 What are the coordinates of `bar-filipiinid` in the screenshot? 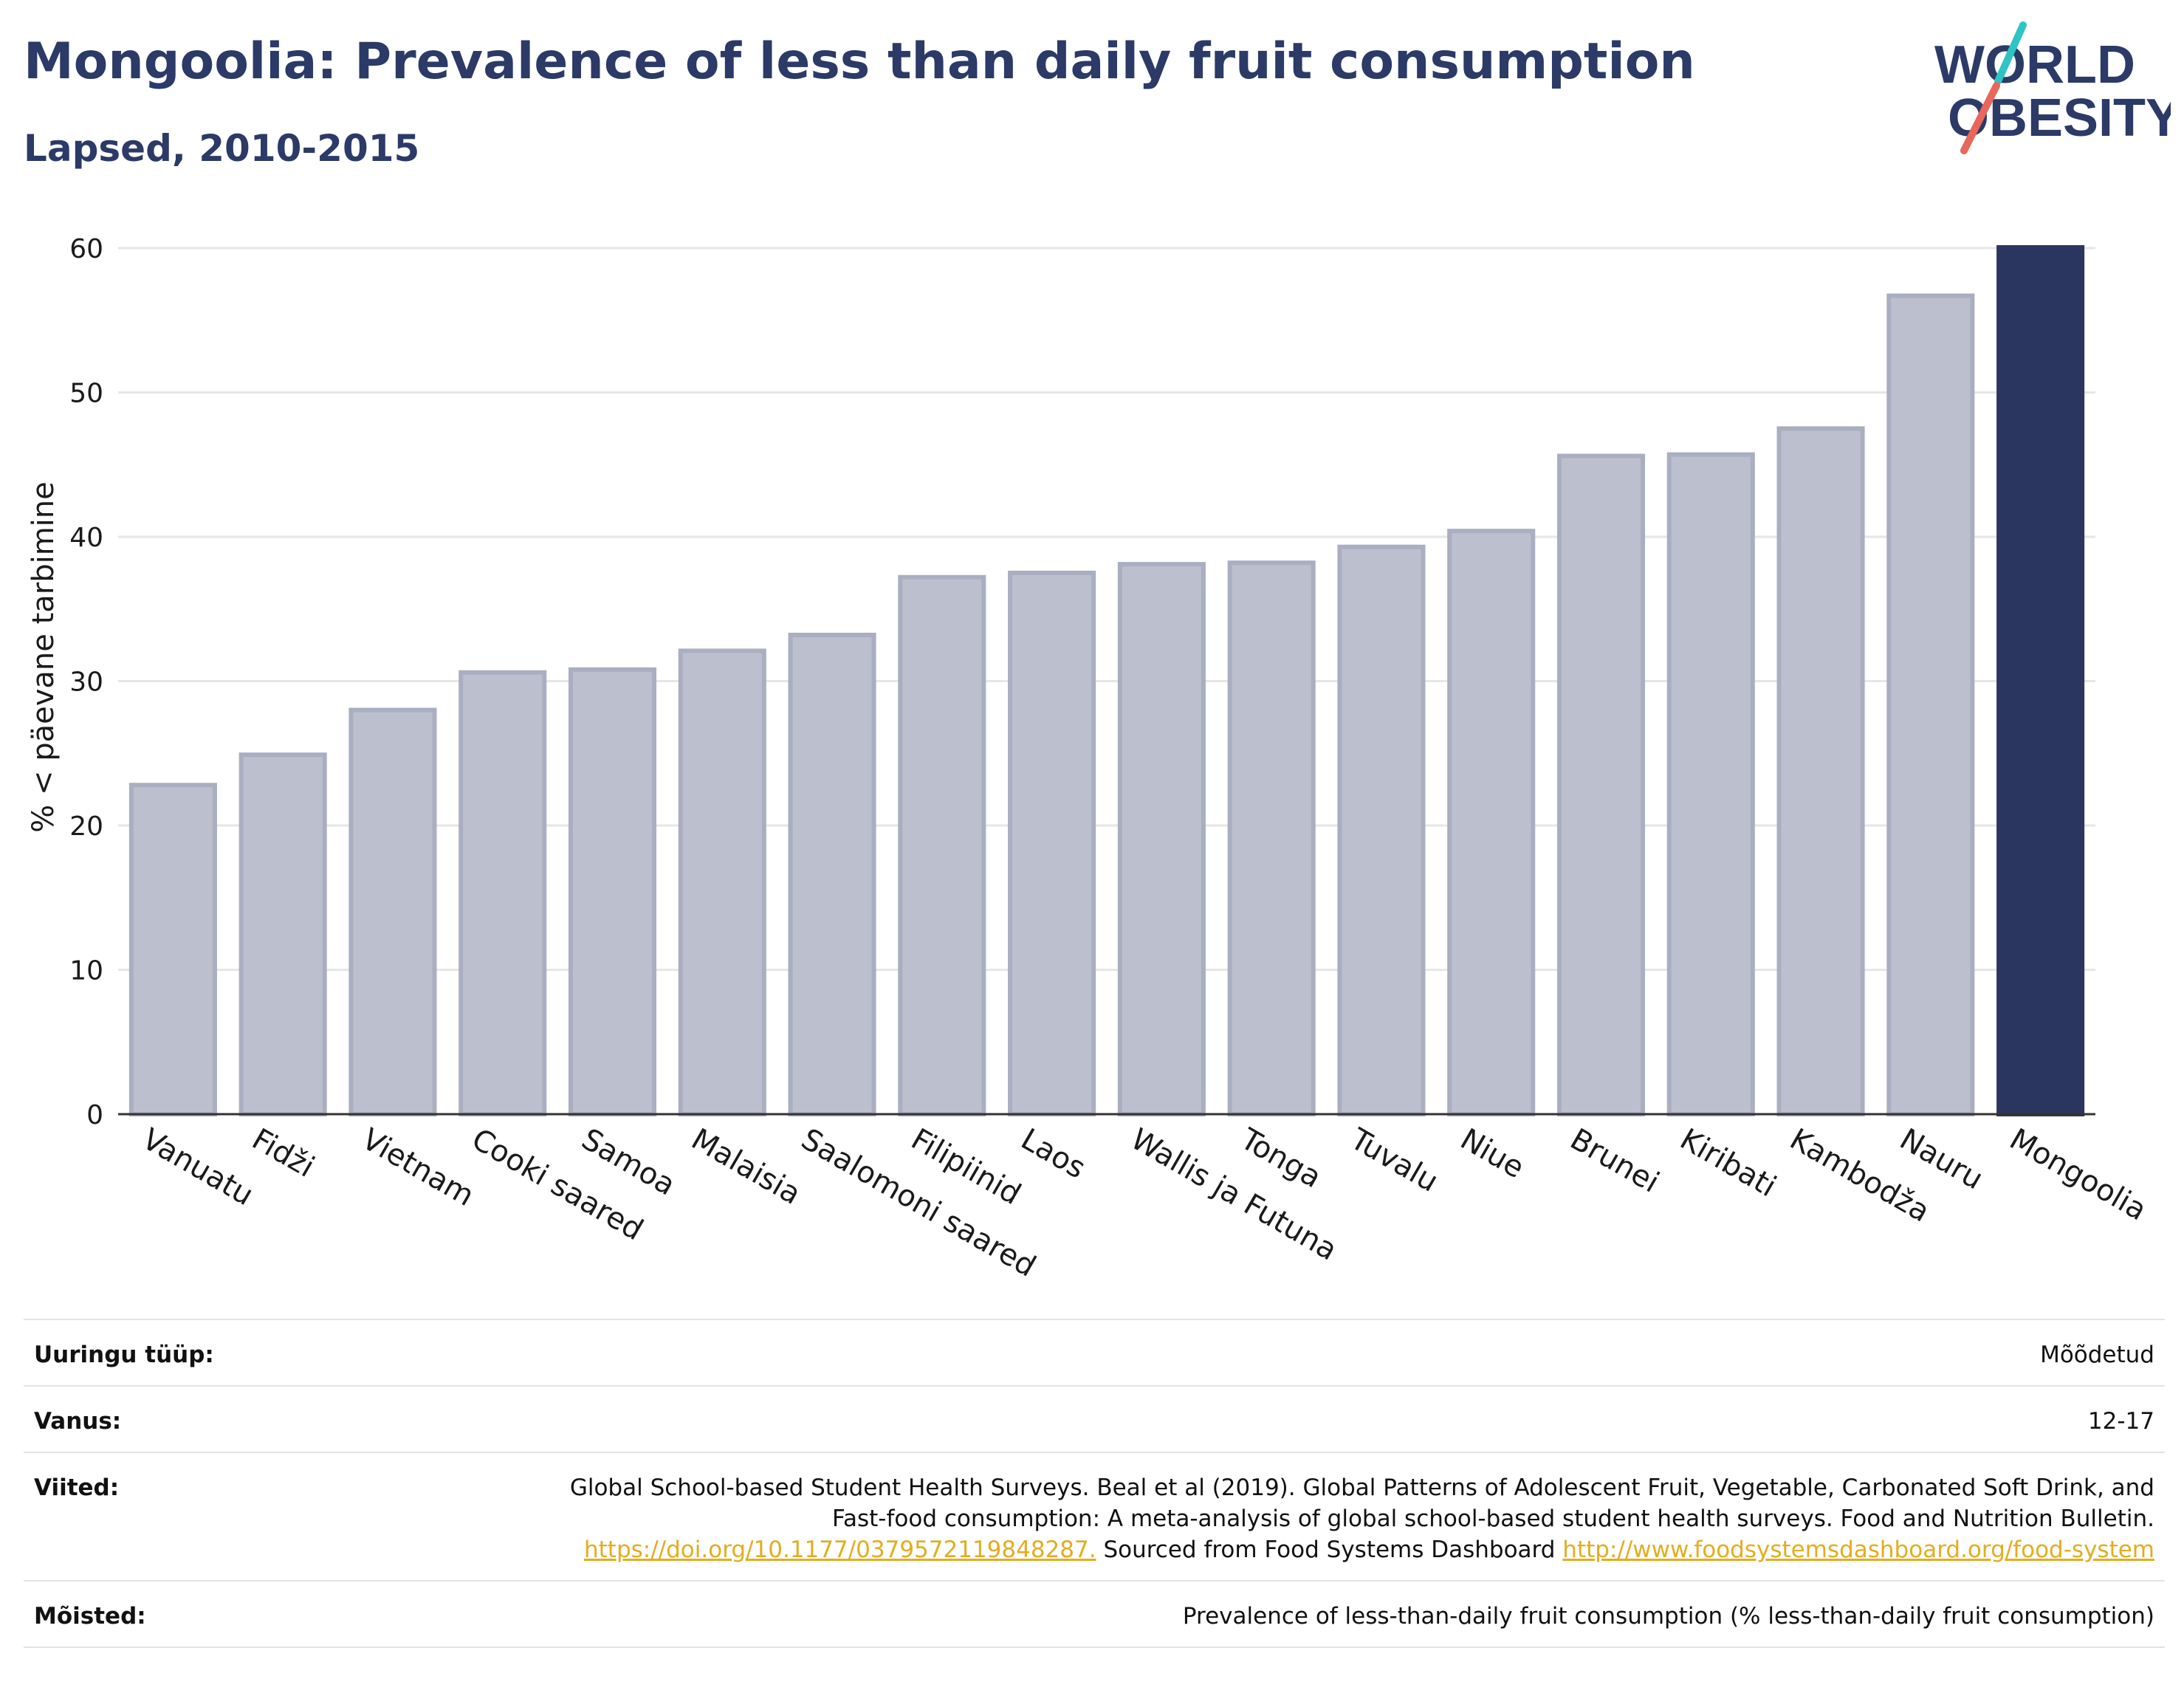 It's located at (942, 845).